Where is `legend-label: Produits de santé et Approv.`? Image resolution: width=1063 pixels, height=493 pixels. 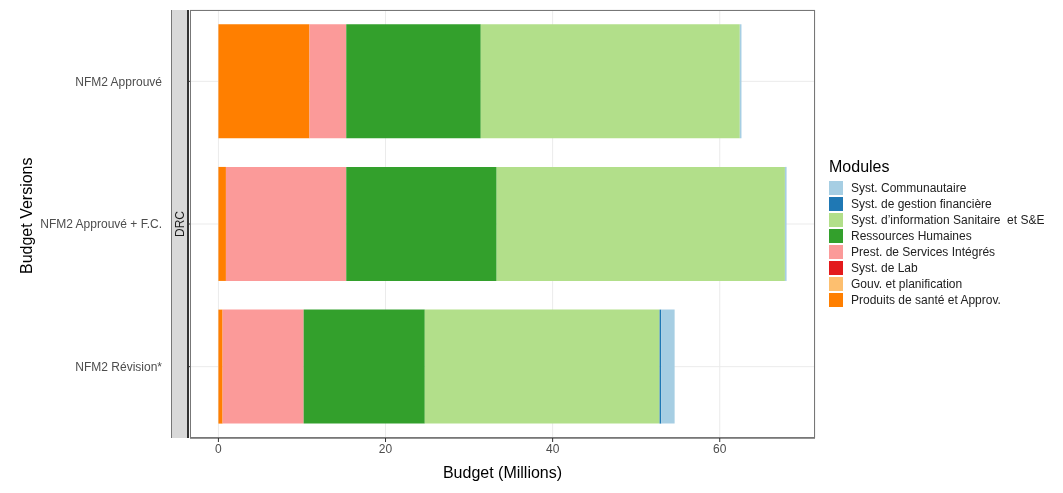 legend-label: Produits de santé et Approv. is located at coordinates (926, 300).